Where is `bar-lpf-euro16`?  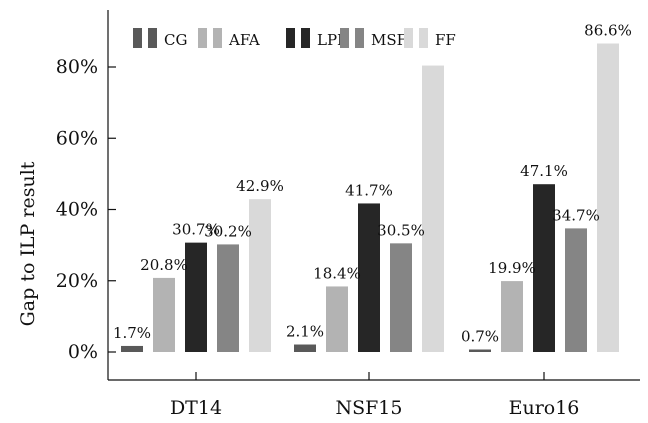 bar-lpf-euro16 is located at coordinates (544, 268).